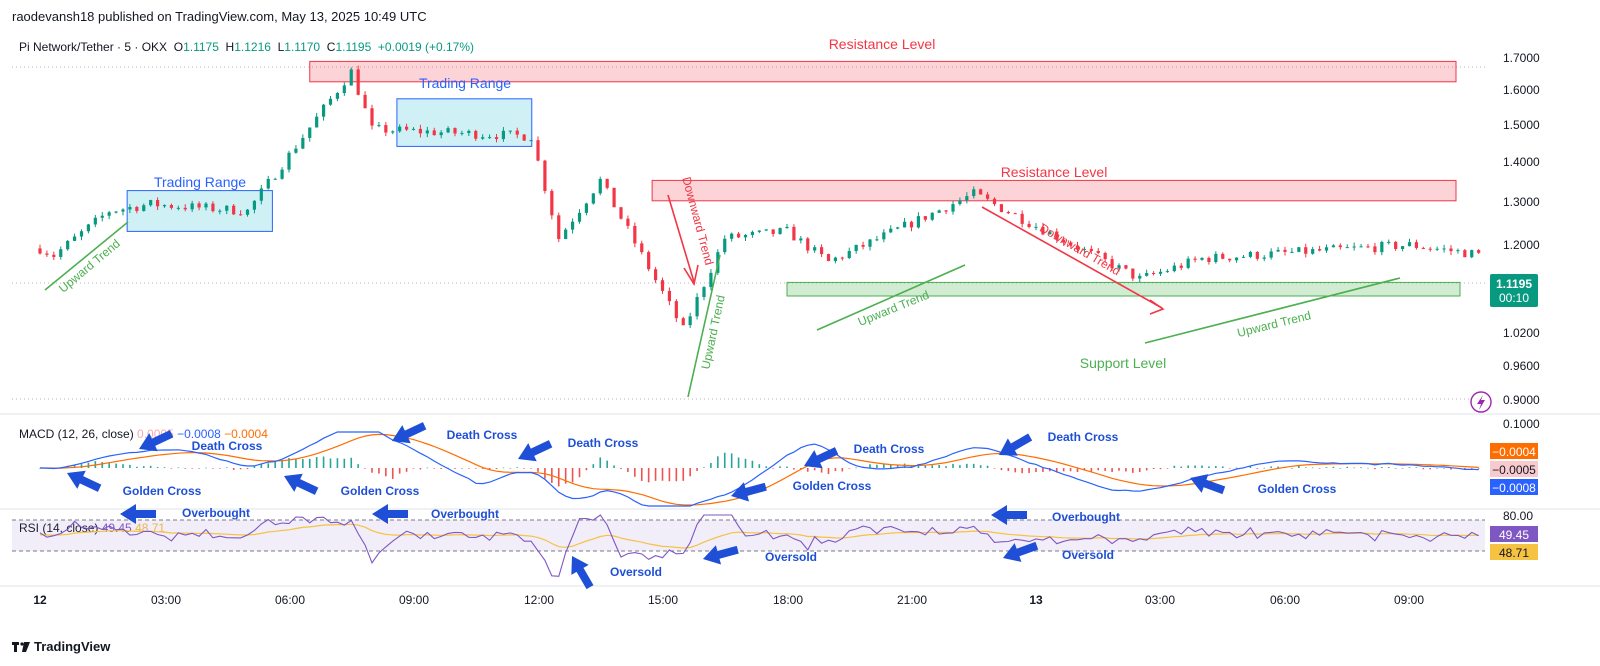  What do you see at coordinates (162, 491) in the screenshot?
I see `annotation-label: Golden Cross` at bounding box center [162, 491].